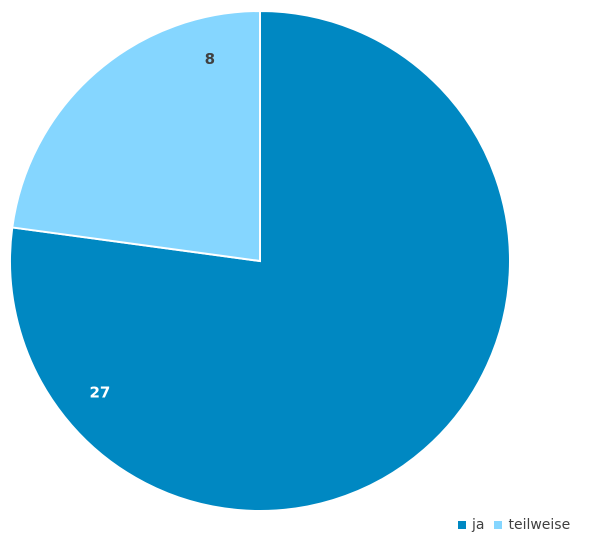 This screenshot has width=590, height=538. What do you see at coordinates (539, 525) in the screenshot?
I see `legend-label-teilweise: teilweise` at bounding box center [539, 525].